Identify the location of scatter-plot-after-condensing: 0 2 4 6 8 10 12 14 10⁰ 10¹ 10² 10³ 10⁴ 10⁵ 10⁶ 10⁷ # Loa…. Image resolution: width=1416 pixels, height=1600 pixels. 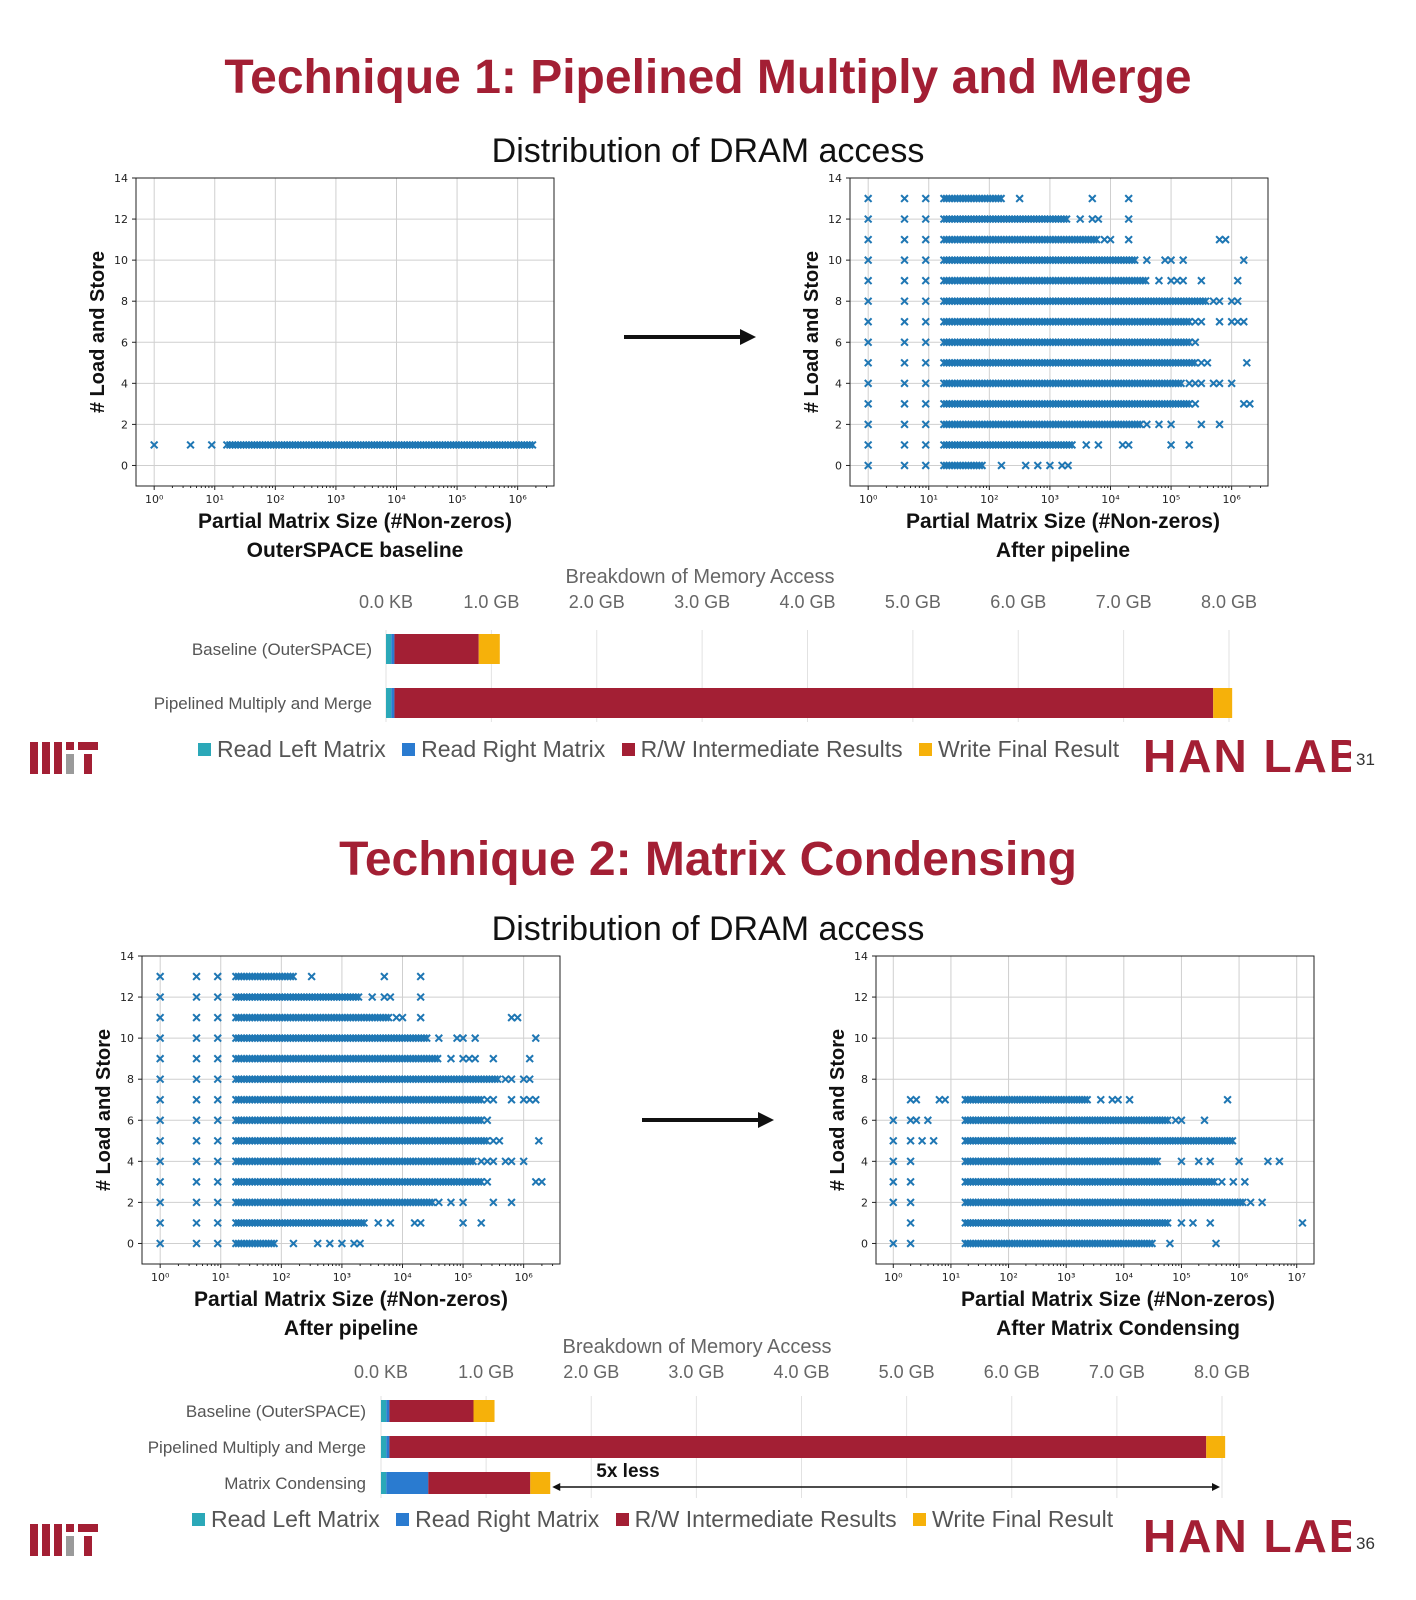
(1076, 1118).